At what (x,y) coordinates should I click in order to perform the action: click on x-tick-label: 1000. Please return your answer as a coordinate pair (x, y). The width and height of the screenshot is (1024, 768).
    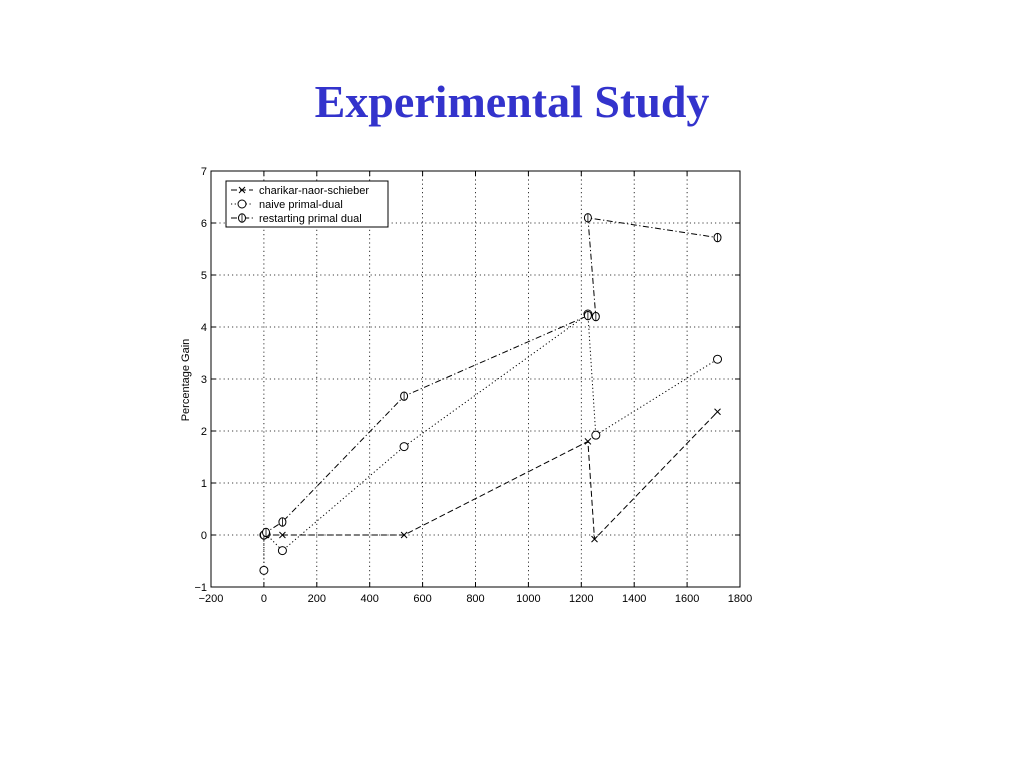
    Looking at the image, I should click on (528, 599).